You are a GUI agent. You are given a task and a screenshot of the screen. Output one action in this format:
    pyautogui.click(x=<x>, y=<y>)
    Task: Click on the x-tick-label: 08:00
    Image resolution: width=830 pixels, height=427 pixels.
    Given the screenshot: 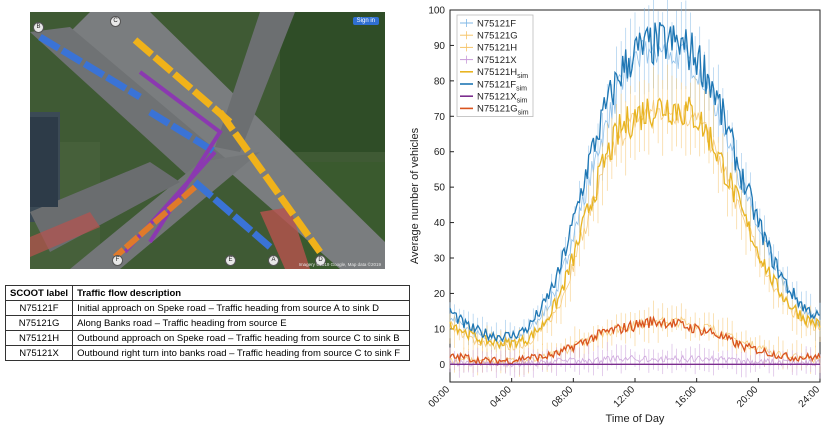 What is the action you would take?
    pyautogui.click(x=563, y=397)
    